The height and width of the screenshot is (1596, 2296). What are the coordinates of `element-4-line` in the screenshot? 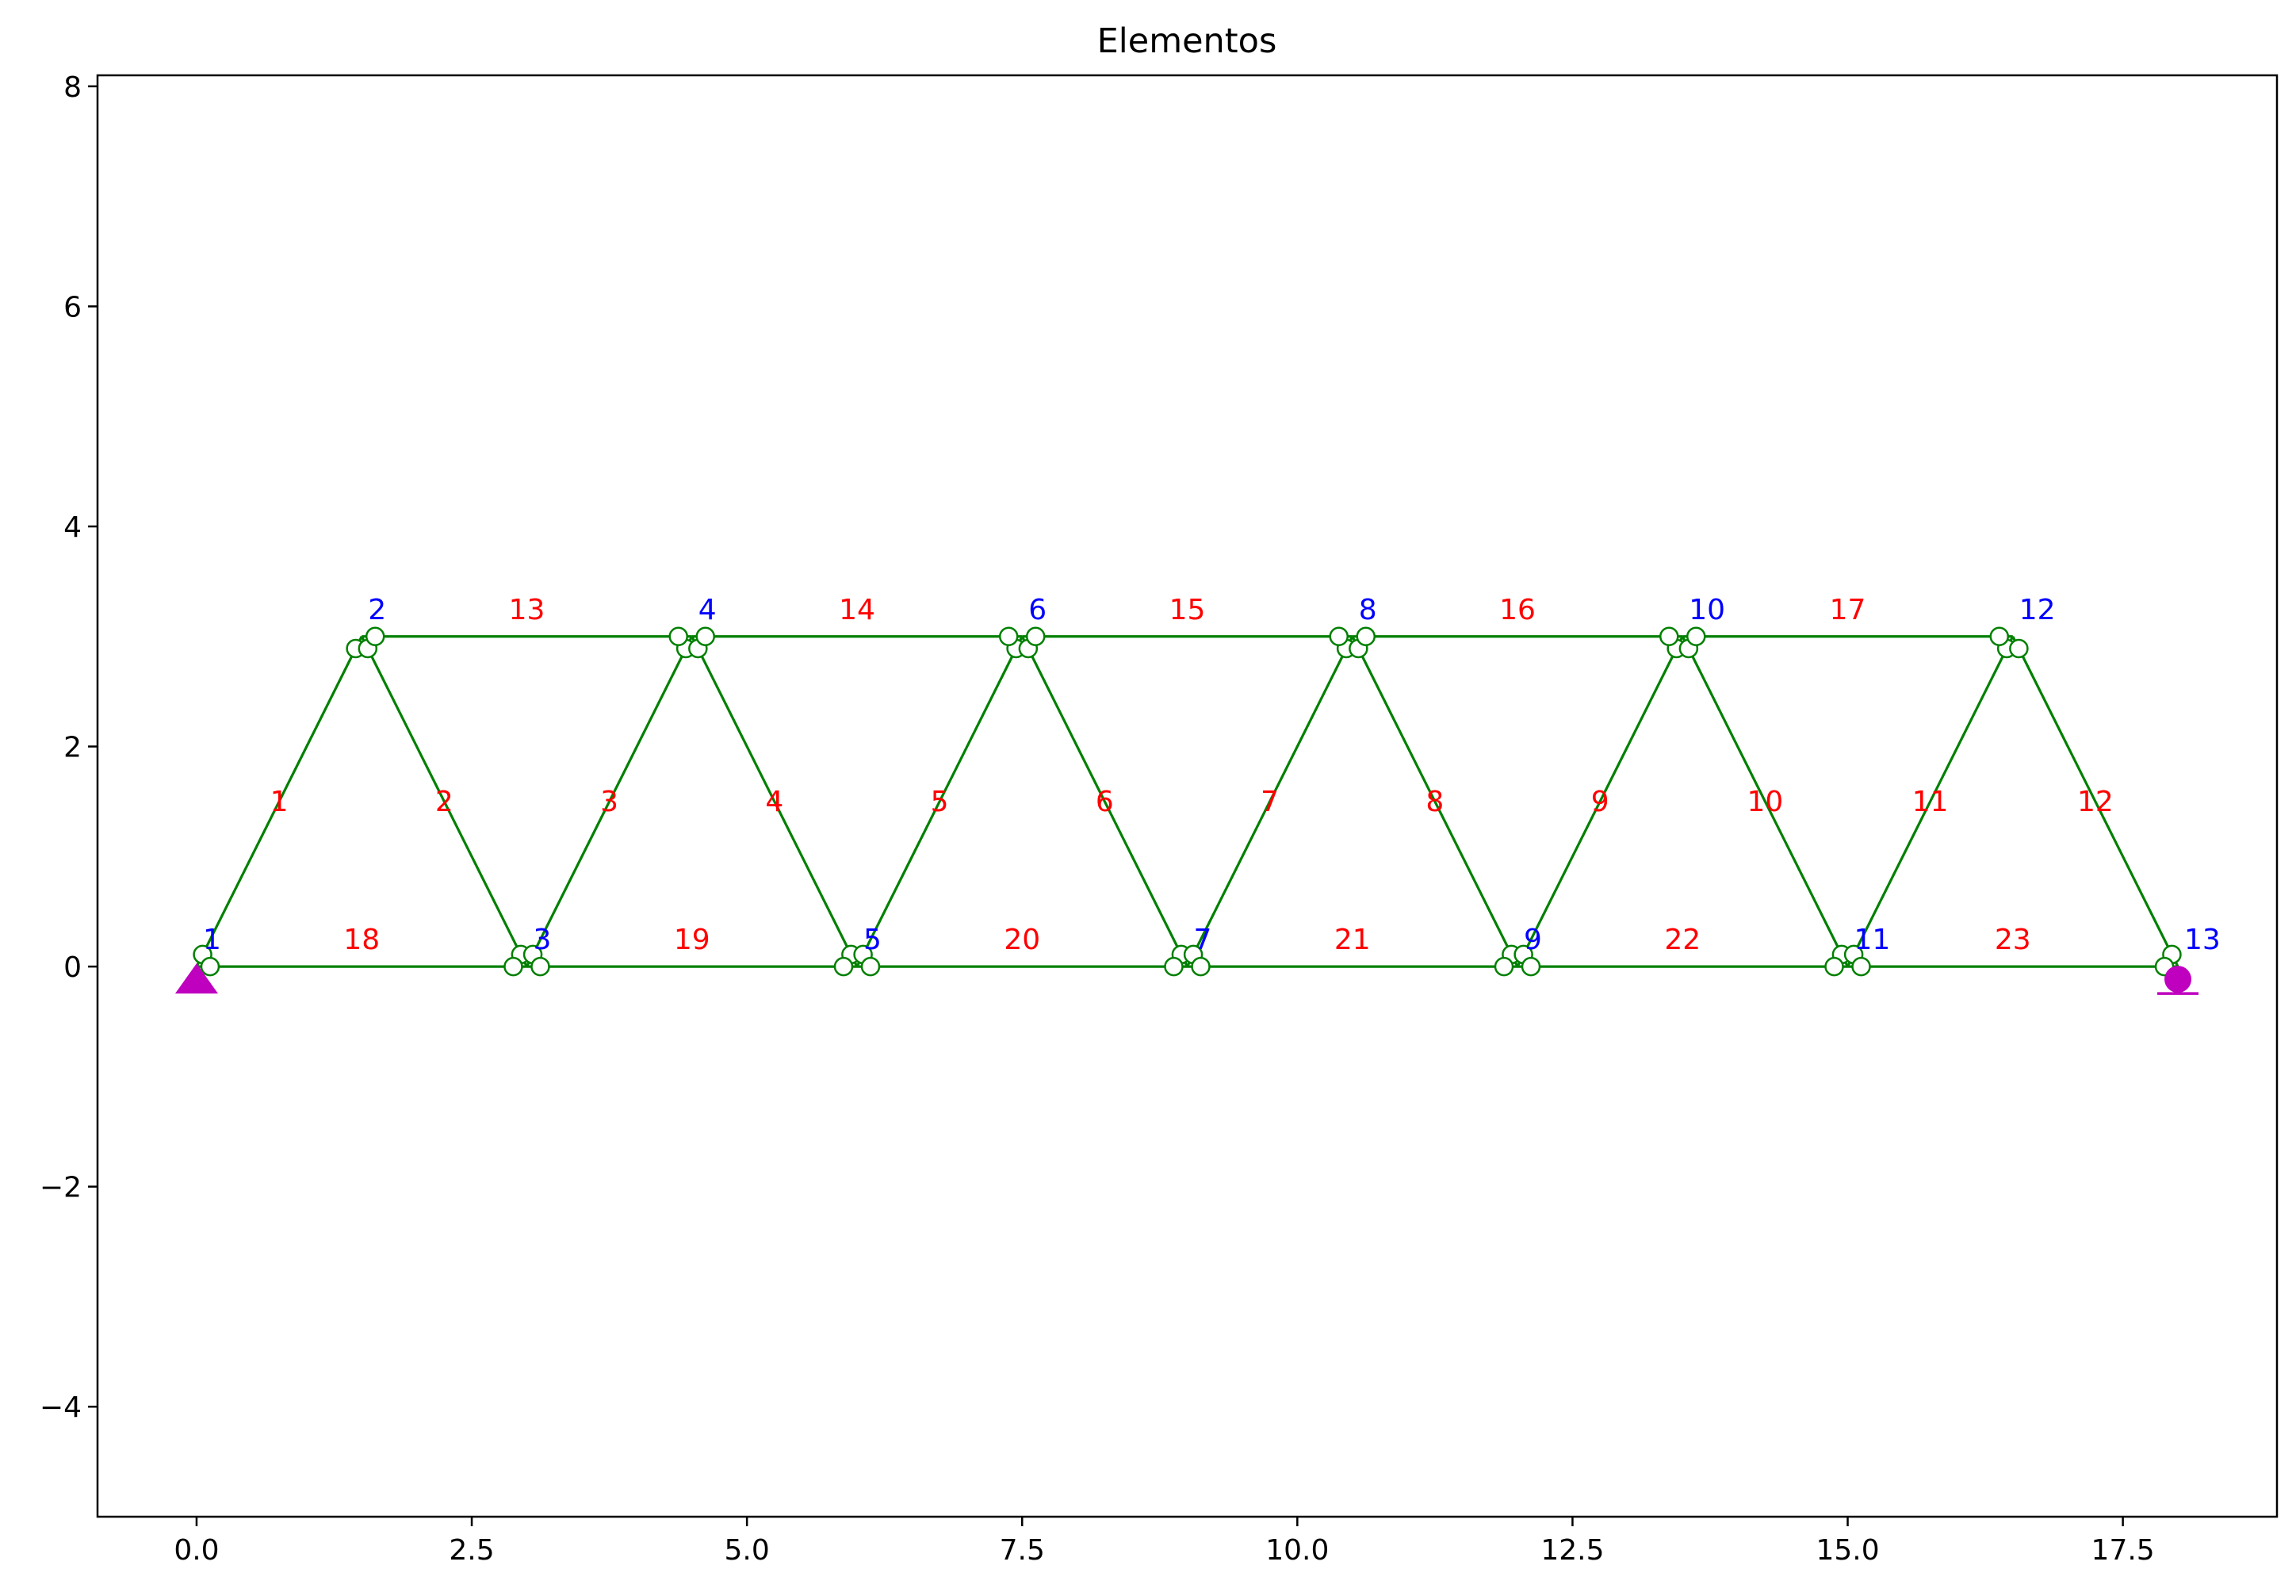 It's located at (775, 801).